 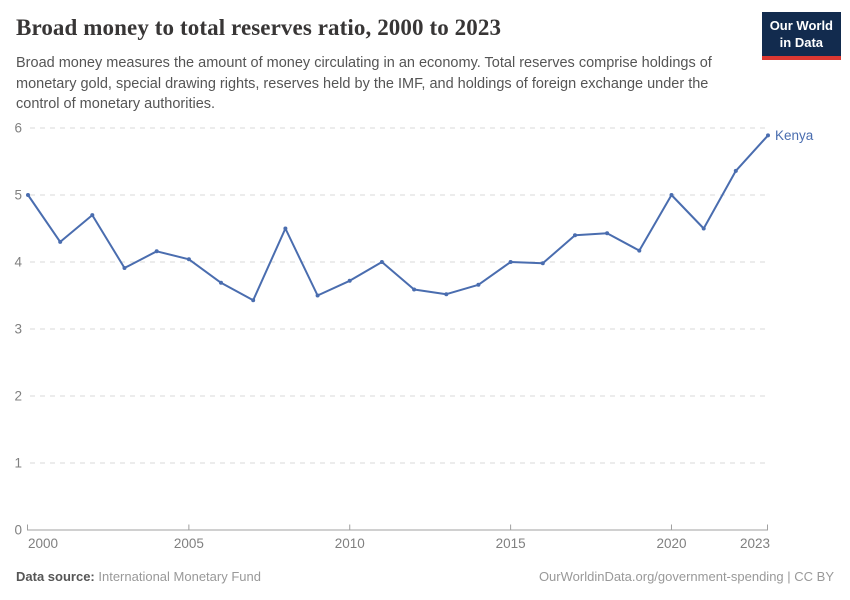 I want to click on x-tick-label: 2023, so click(x=755, y=543).